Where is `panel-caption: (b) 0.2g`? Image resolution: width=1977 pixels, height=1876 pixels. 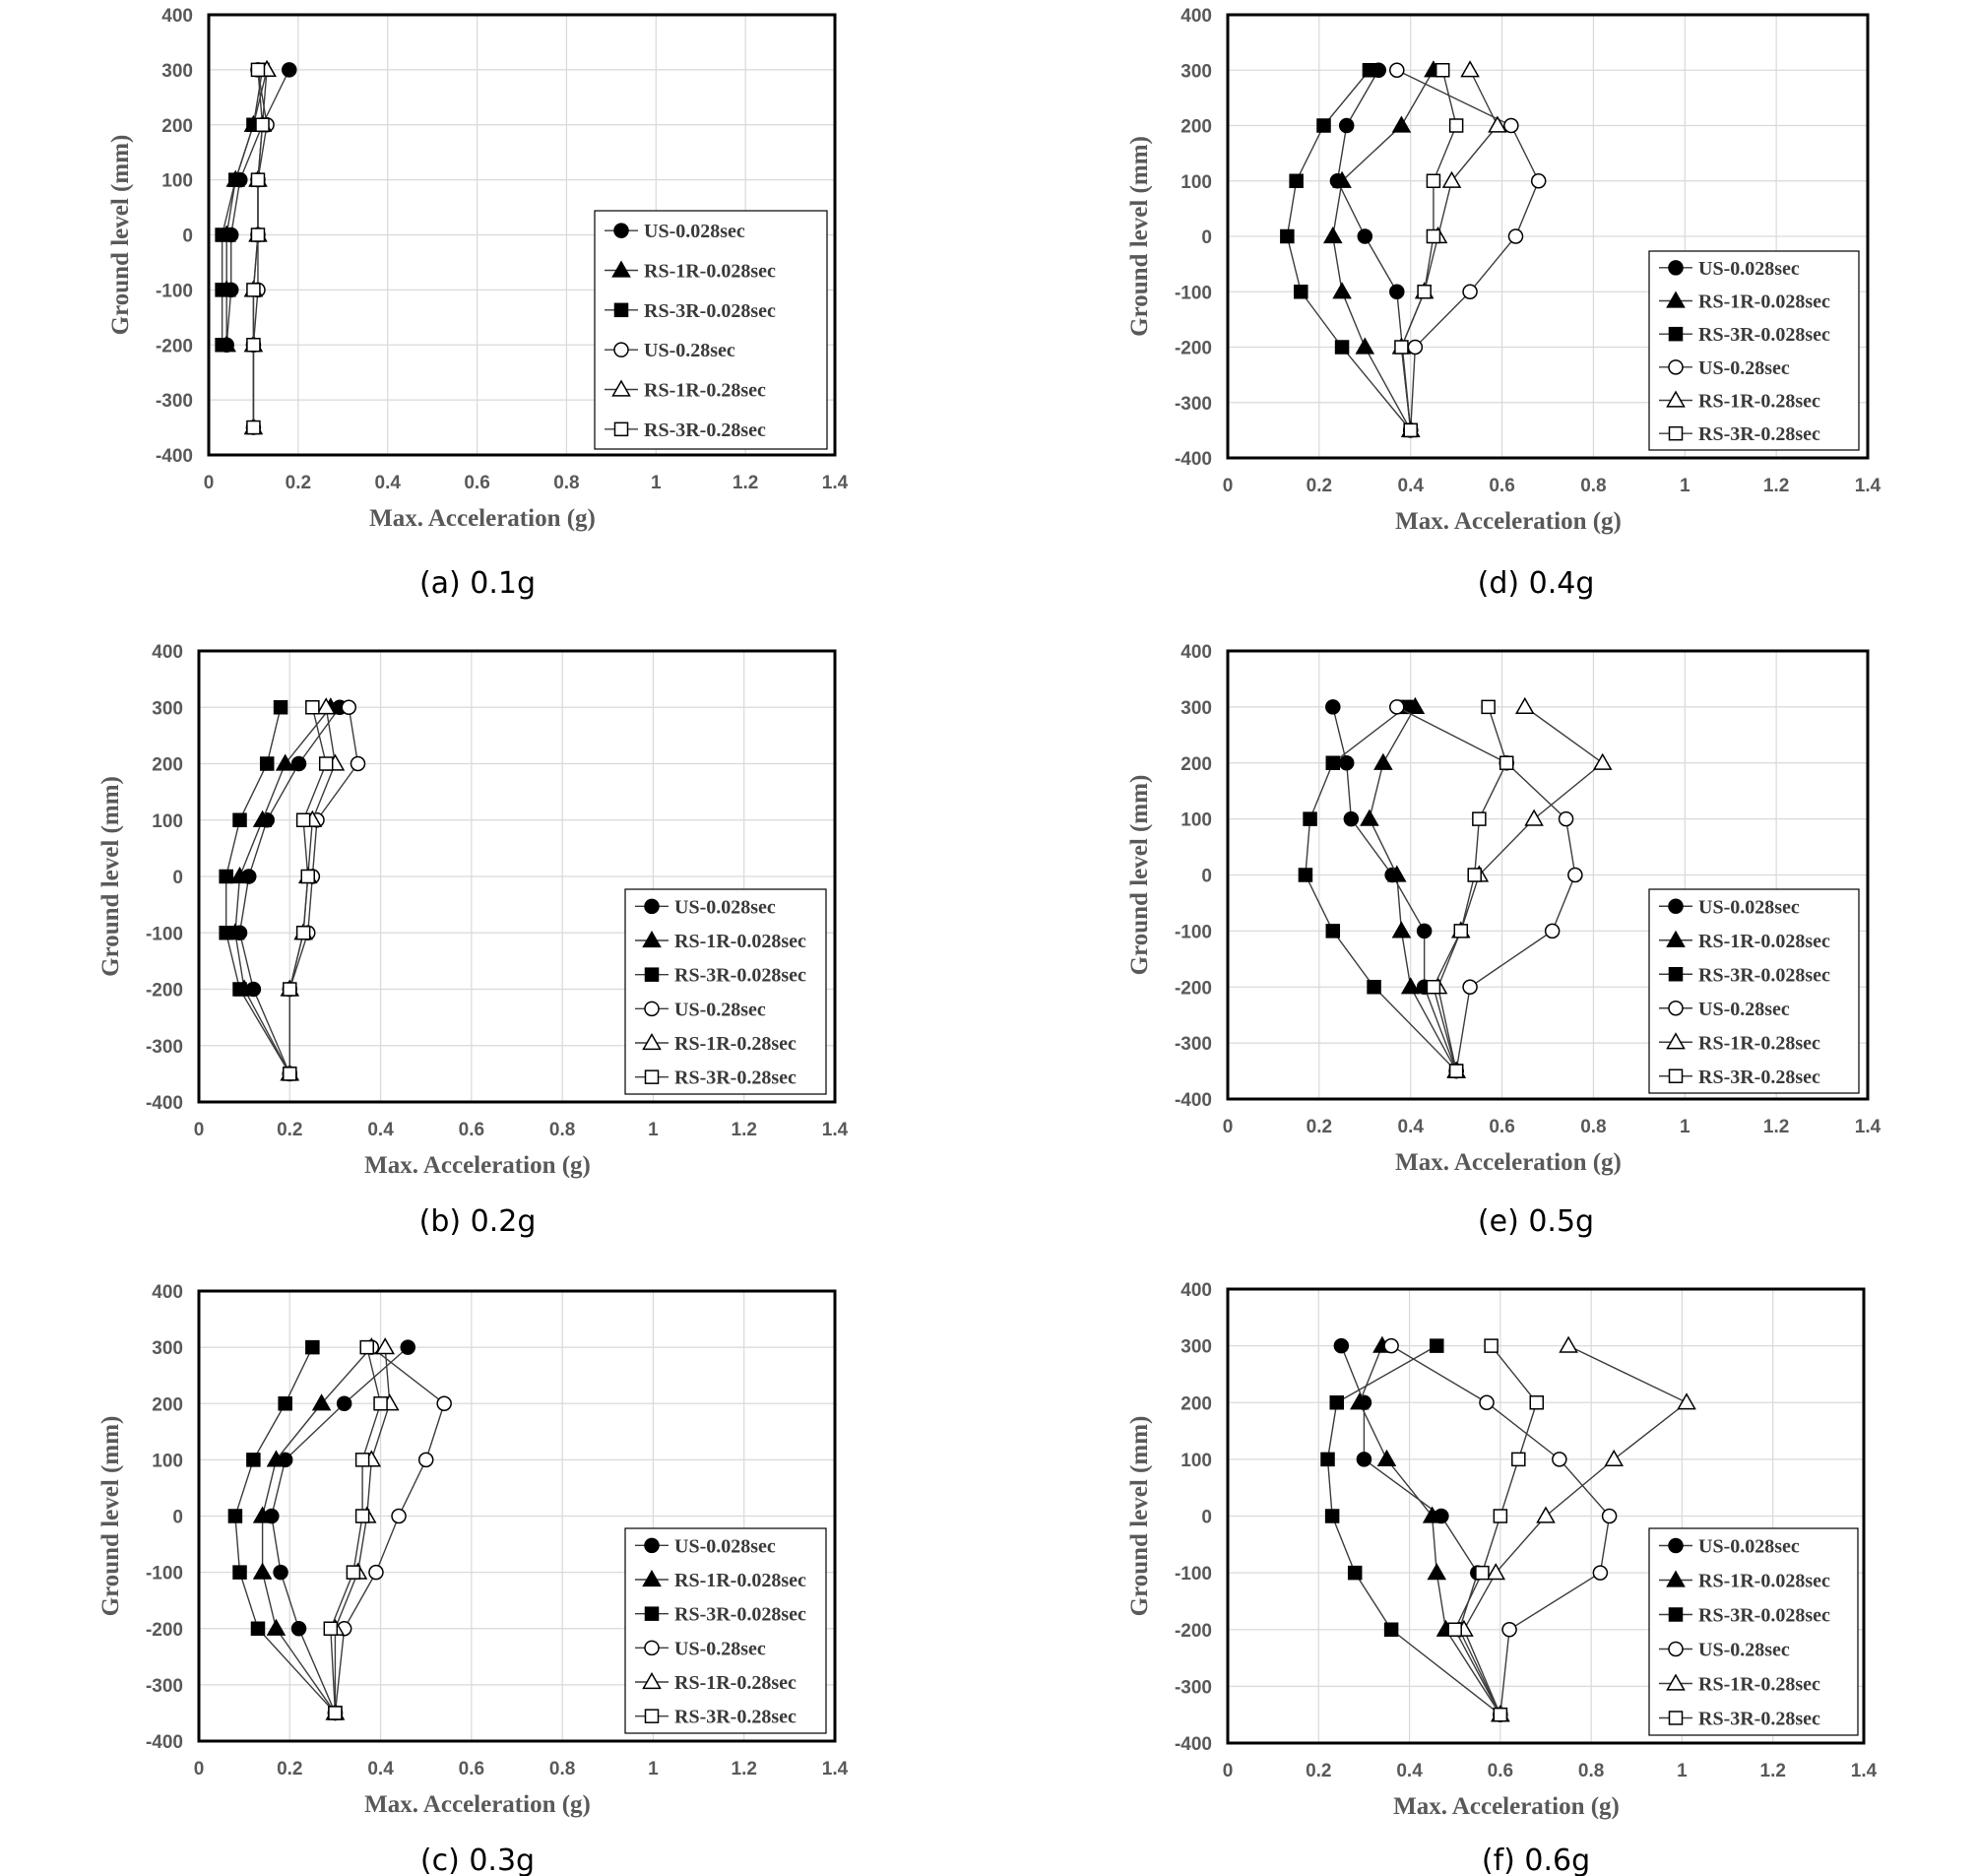 panel-caption: (b) 0.2g is located at coordinates (478, 1222).